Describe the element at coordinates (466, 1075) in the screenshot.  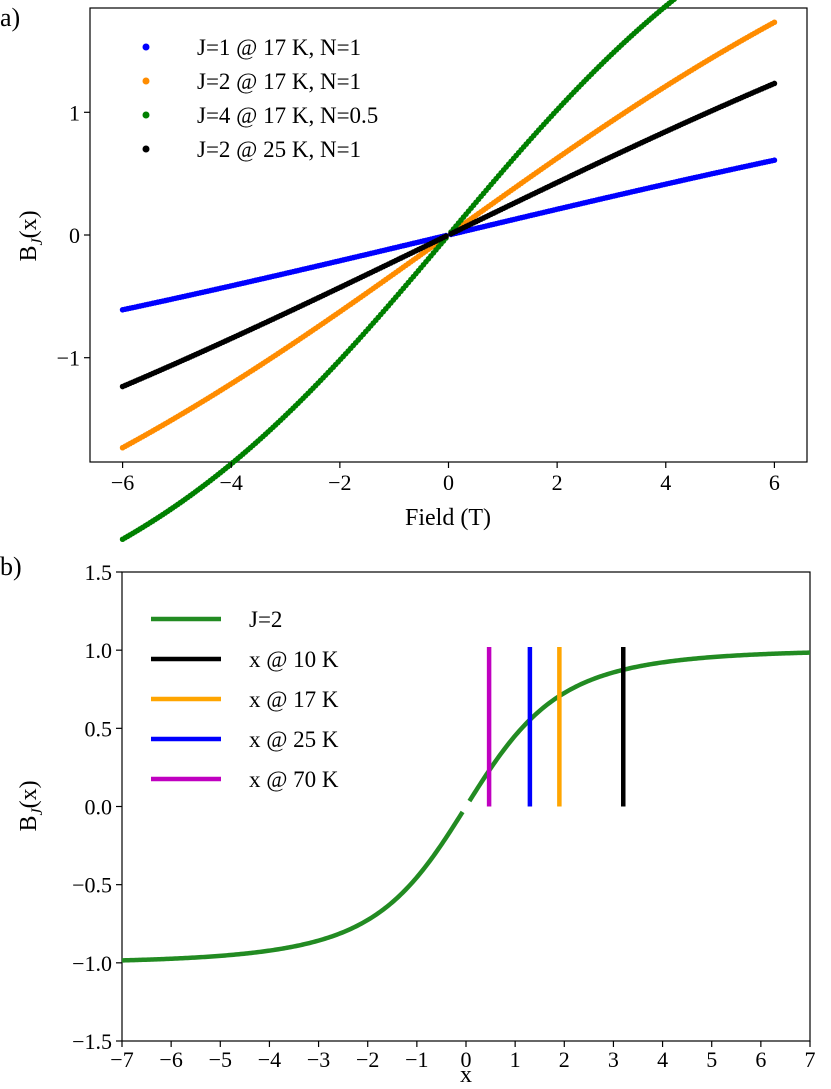
I see `panel-b-x-axis-label: x` at that location.